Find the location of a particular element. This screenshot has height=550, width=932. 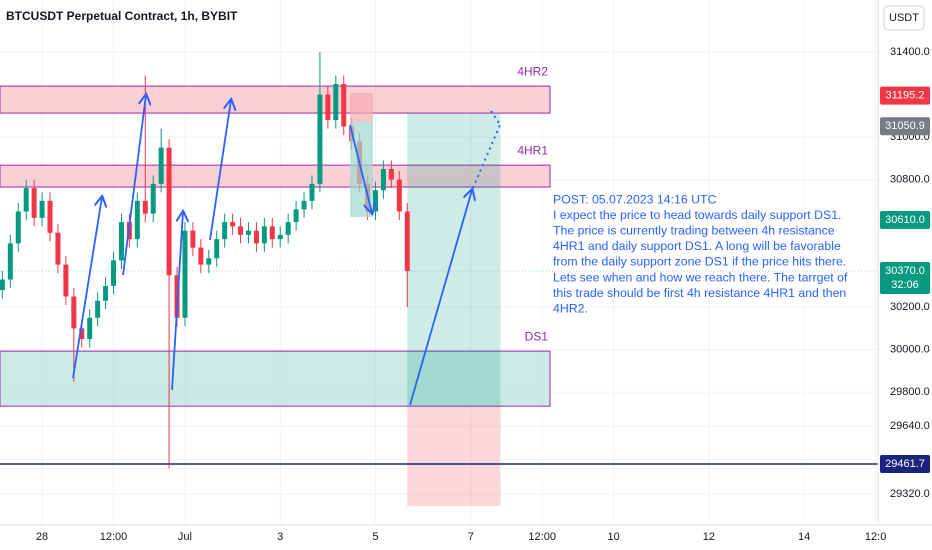

note-line: POST: 05.07.2023 14:16 UTC is located at coordinates (634, 199).